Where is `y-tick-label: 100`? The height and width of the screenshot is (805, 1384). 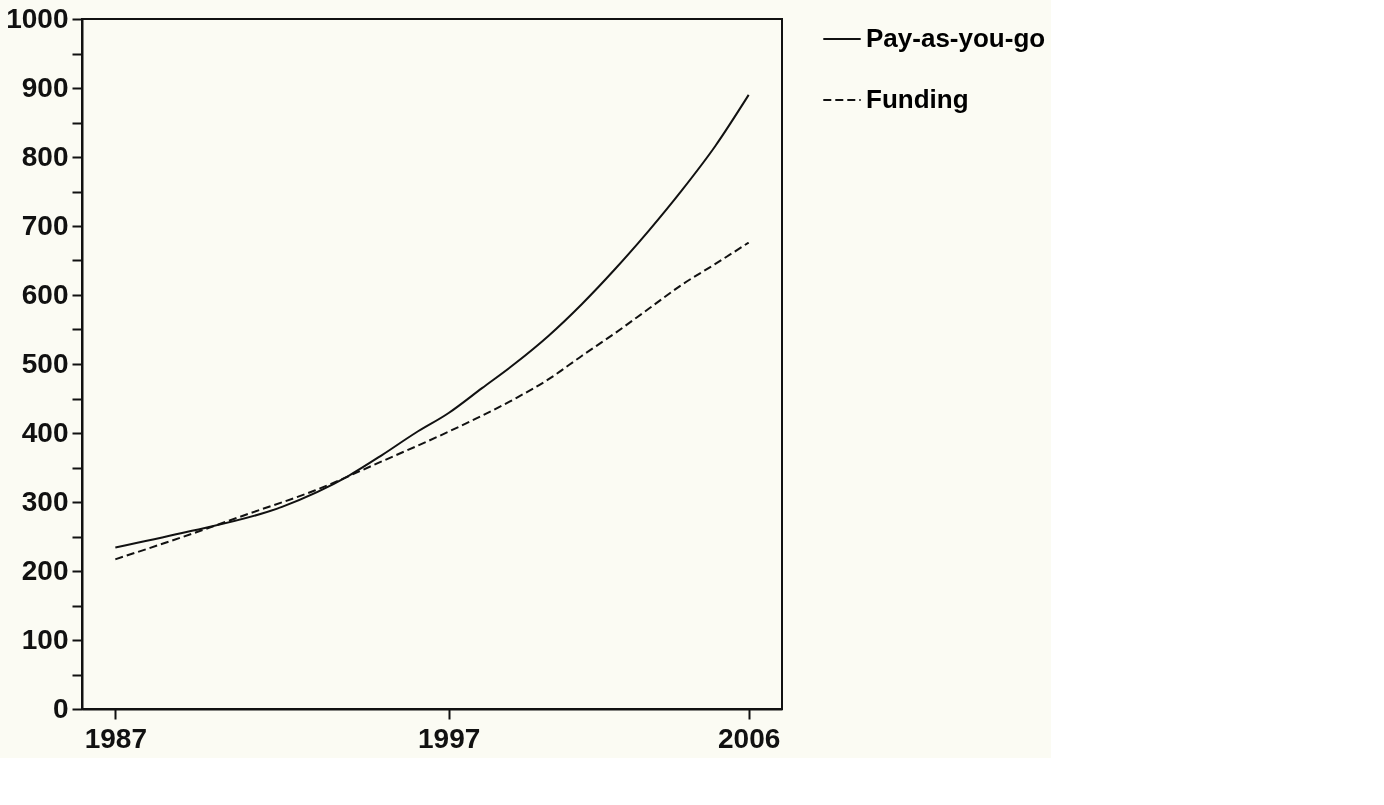 y-tick-label: 100 is located at coordinates (45, 639).